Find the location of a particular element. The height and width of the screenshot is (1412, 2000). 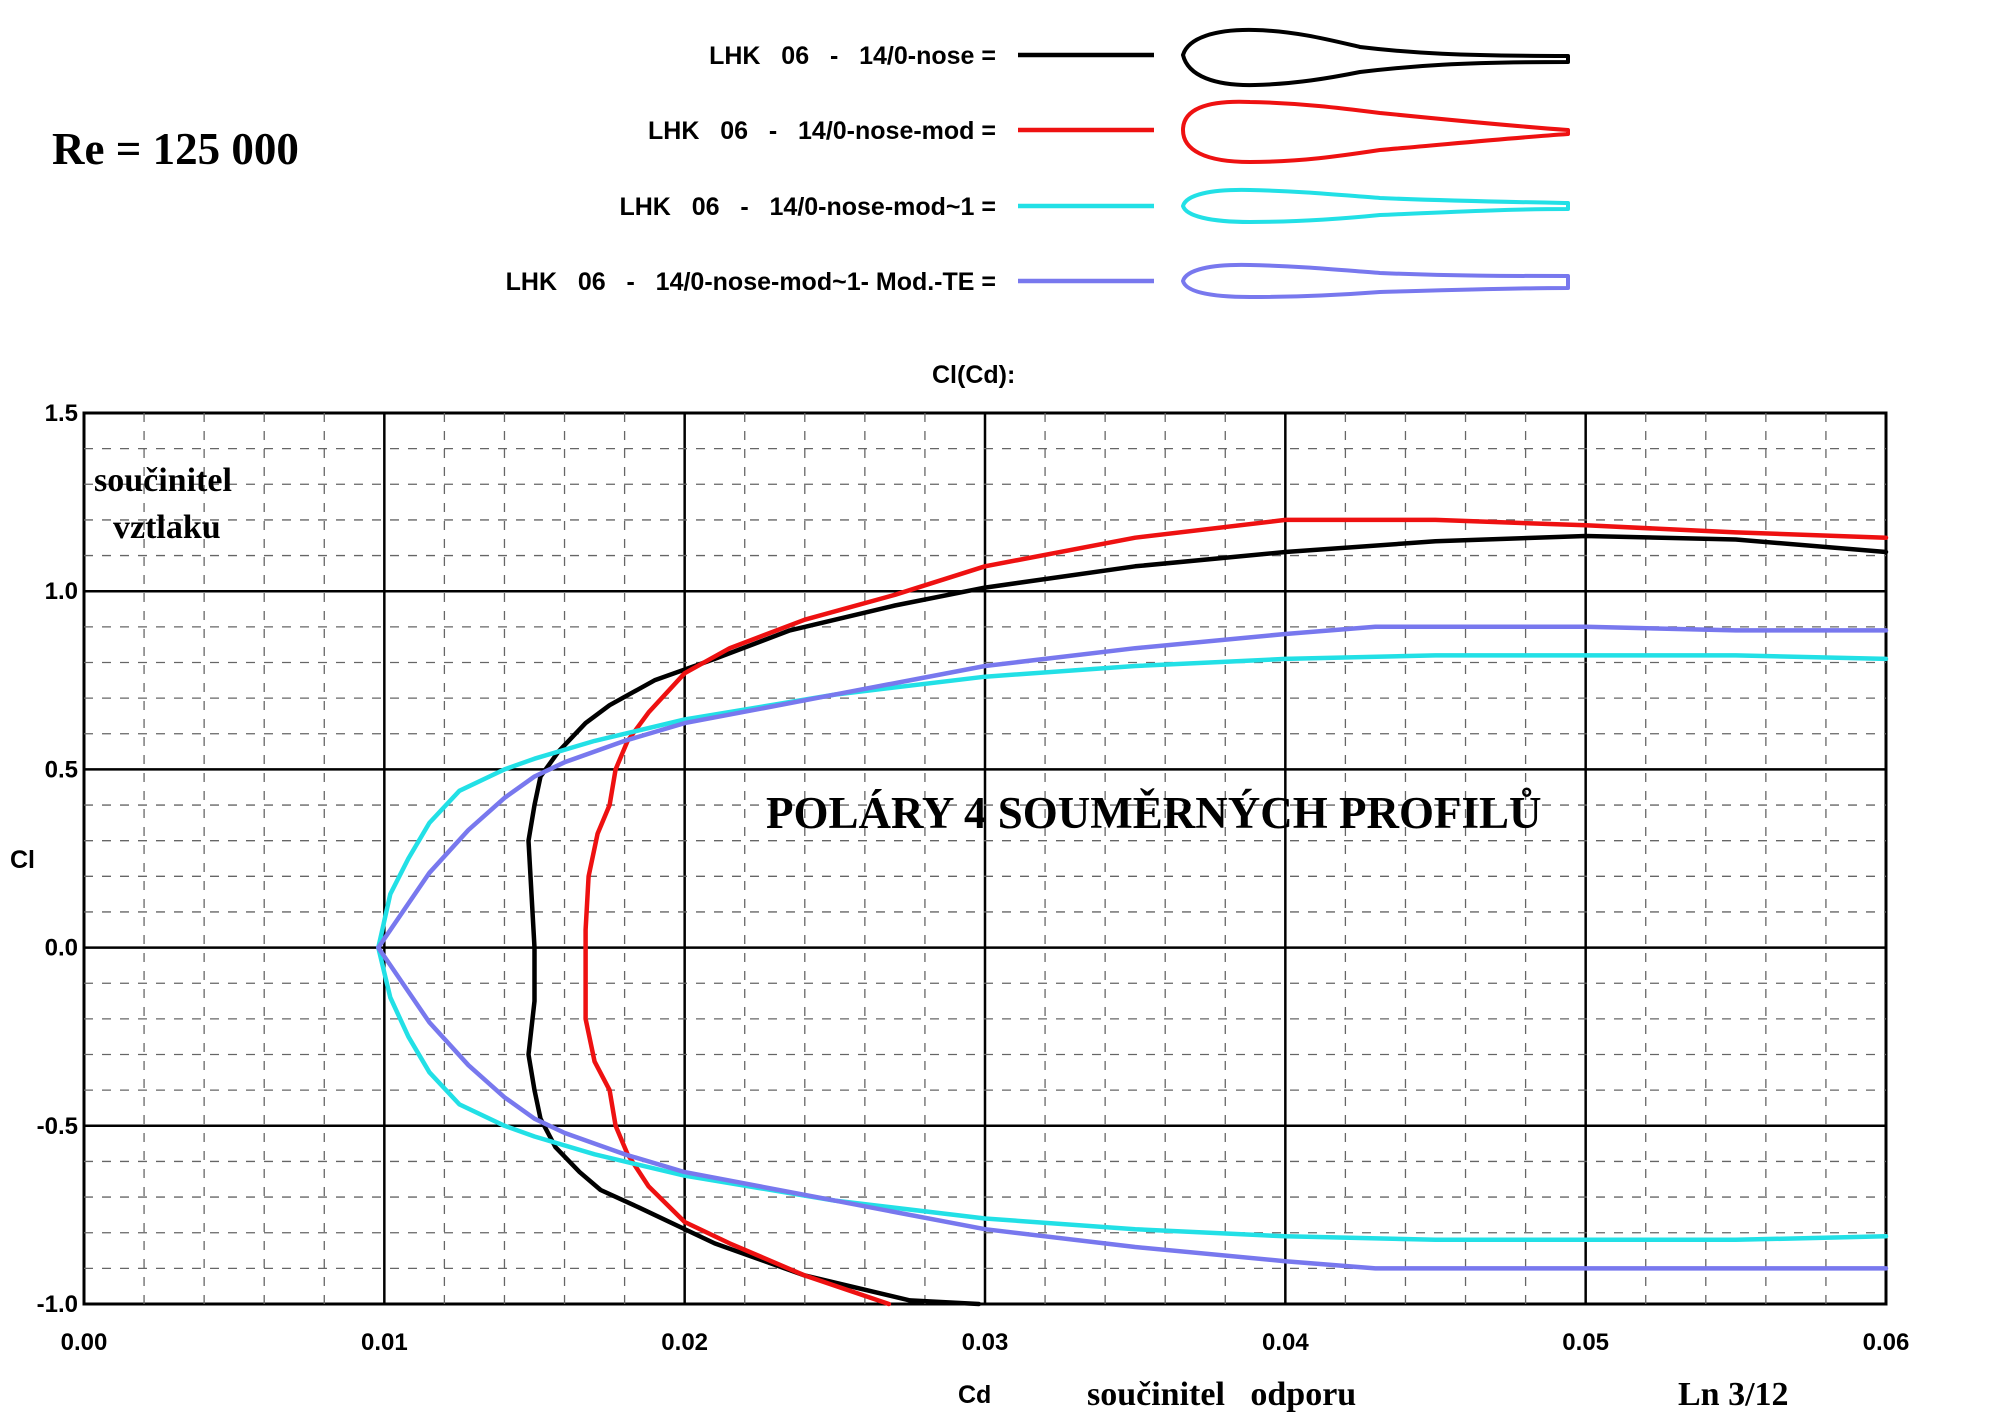

y-tick-label: 1.0 is located at coordinates (61, 591).